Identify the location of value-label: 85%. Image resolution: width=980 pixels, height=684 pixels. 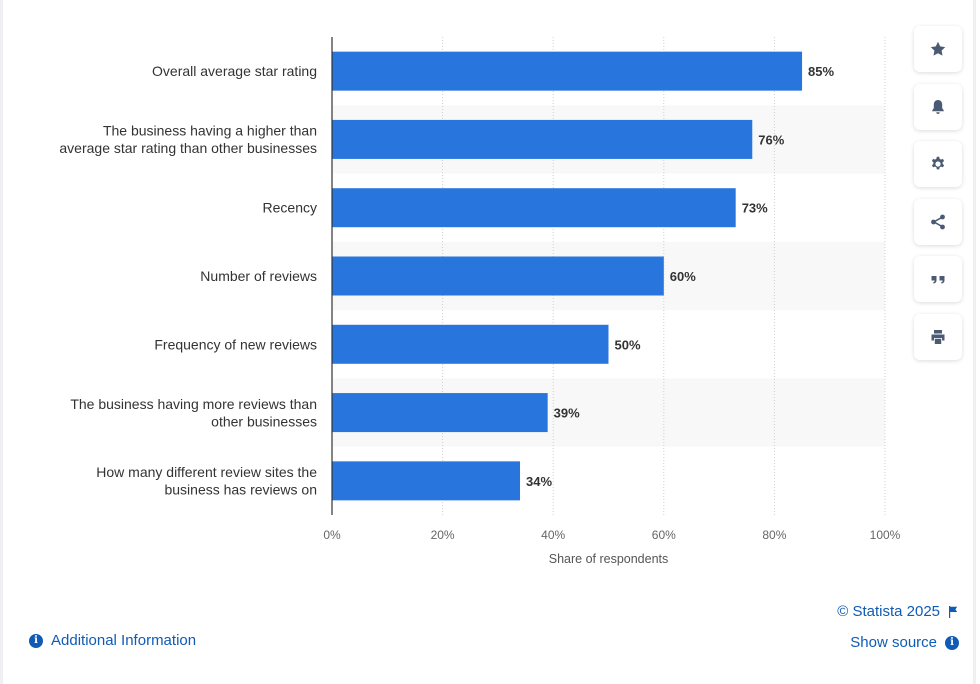
(821, 71).